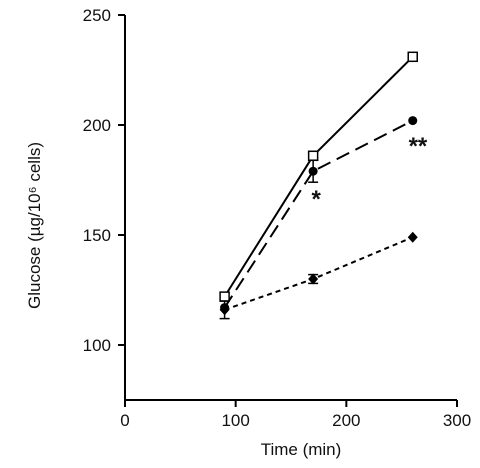 The image size is (480, 468). What do you see at coordinates (97, 15) in the screenshot?
I see `y-tick-label: 250` at bounding box center [97, 15].